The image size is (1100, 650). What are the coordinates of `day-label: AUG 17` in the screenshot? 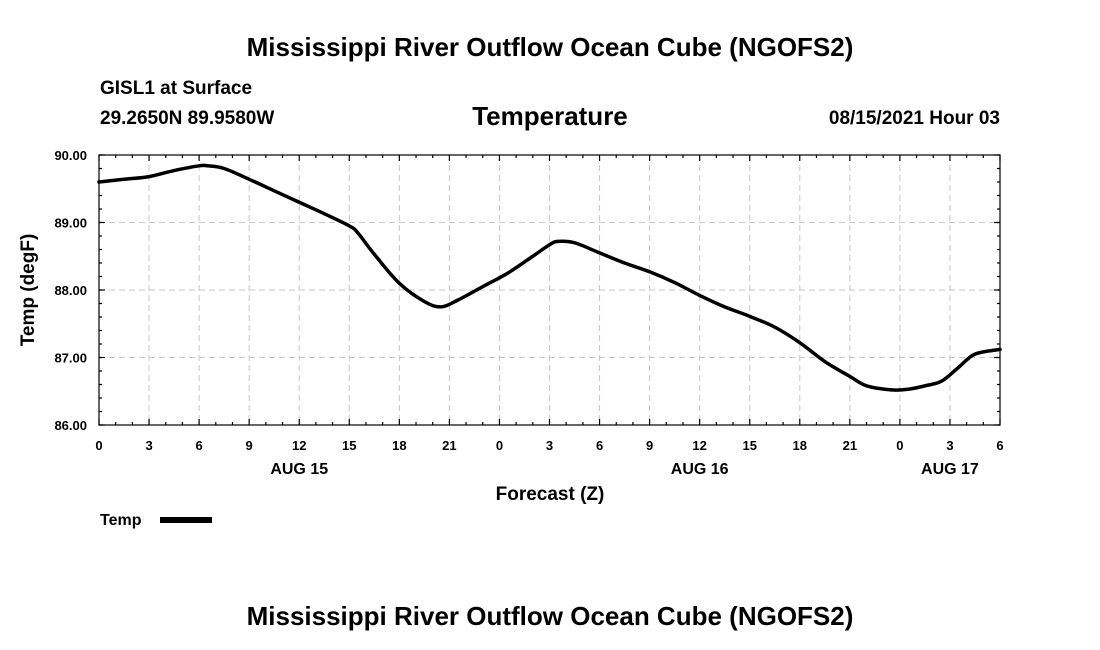 It's located at (950, 469).